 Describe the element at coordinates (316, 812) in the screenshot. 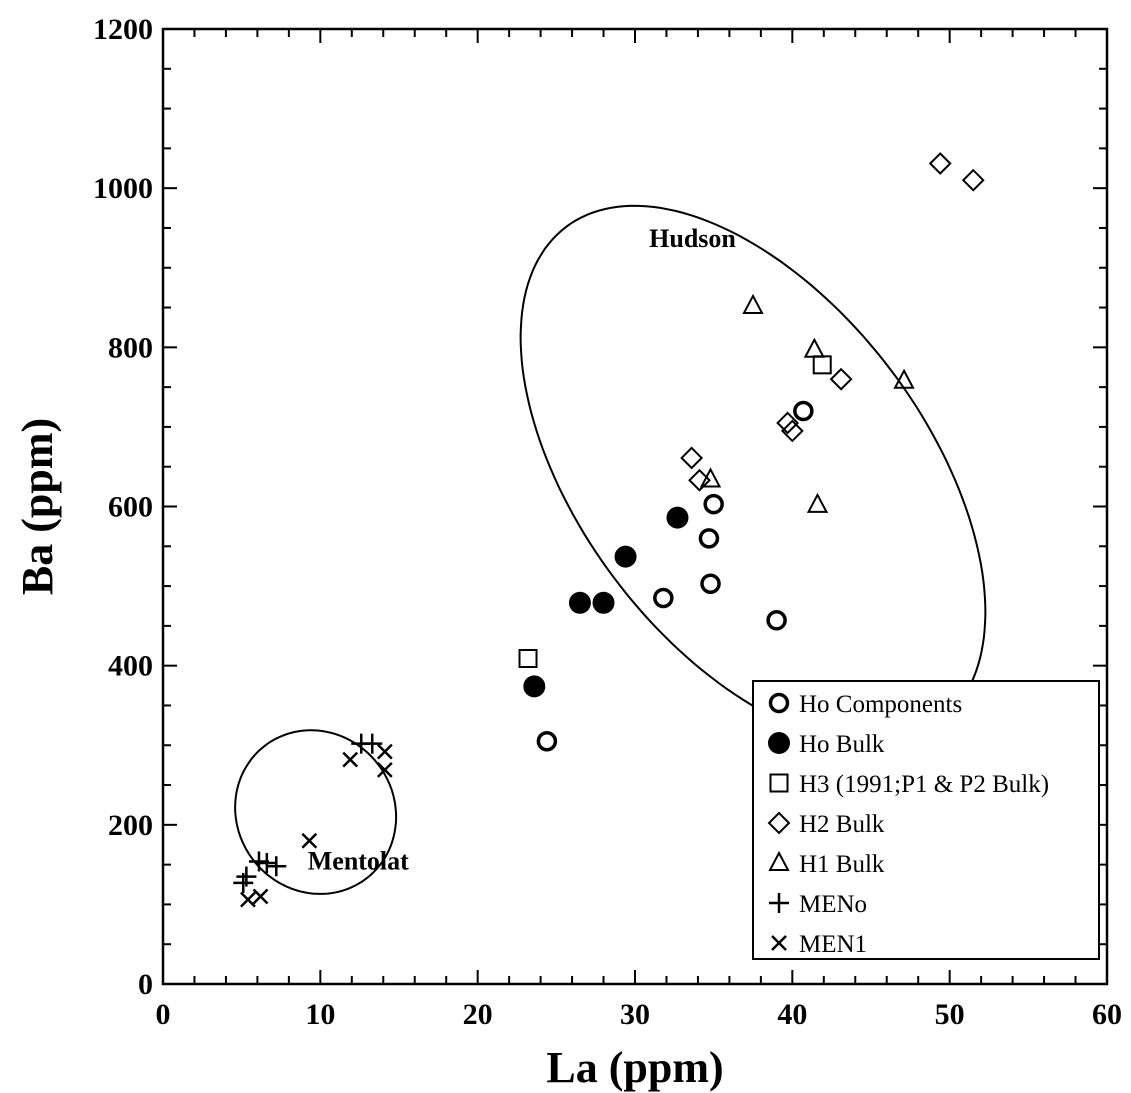

I see `ellipse-mentolat` at that location.